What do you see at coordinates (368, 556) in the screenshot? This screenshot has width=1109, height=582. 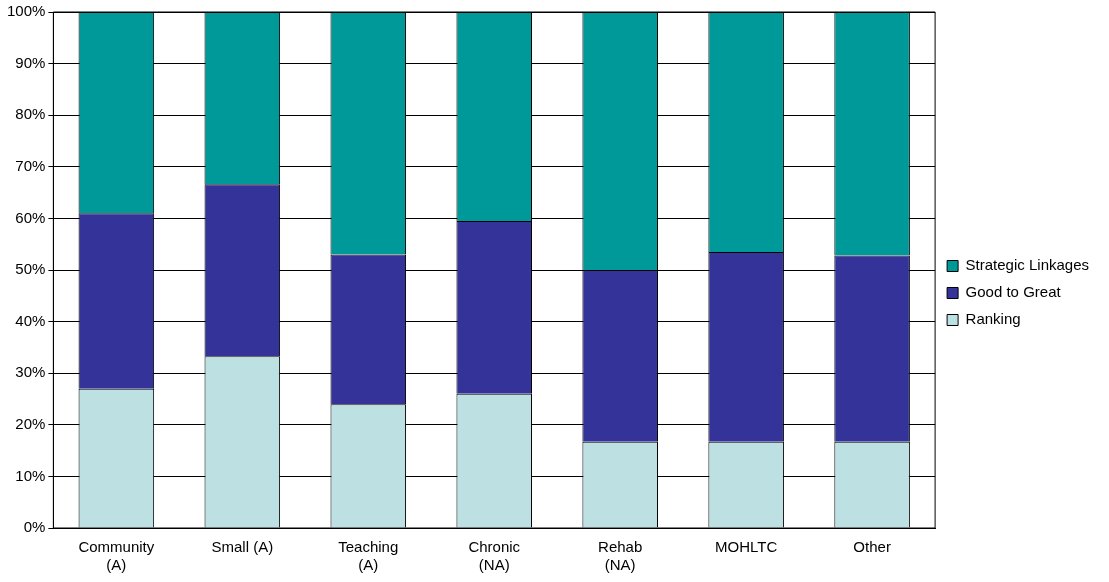 I see `x-tick-label: Teaching (A)` at bounding box center [368, 556].